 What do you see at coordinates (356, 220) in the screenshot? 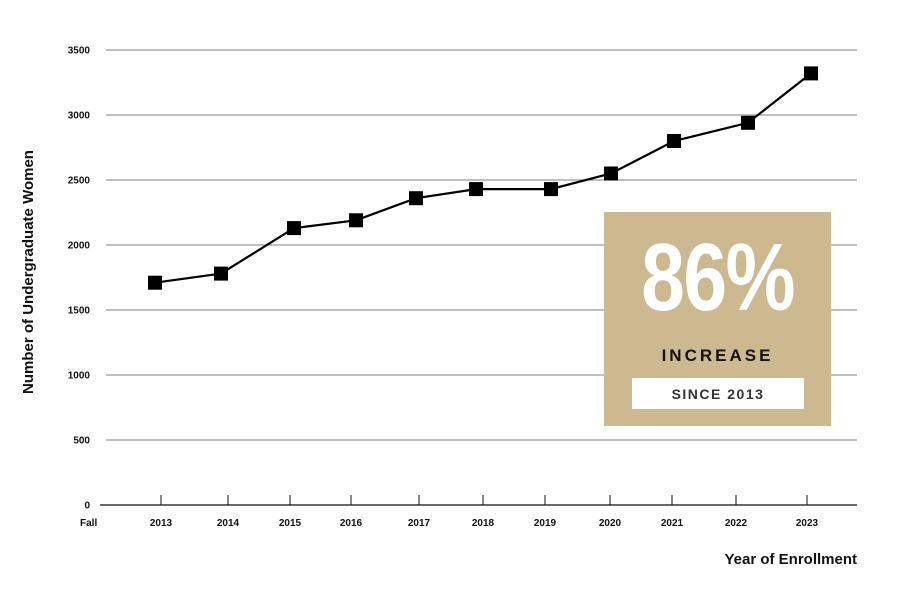
I see `data-point-2016` at bounding box center [356, 220].